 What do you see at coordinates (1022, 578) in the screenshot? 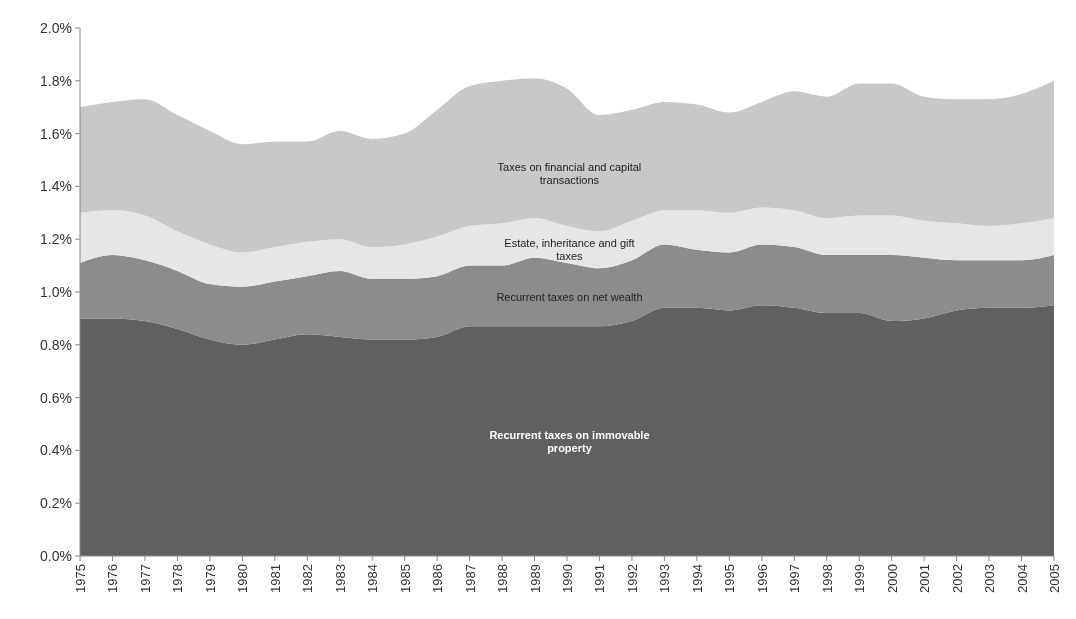
I see `x-tick-label: 2004` at bounding box center [1022, 578].